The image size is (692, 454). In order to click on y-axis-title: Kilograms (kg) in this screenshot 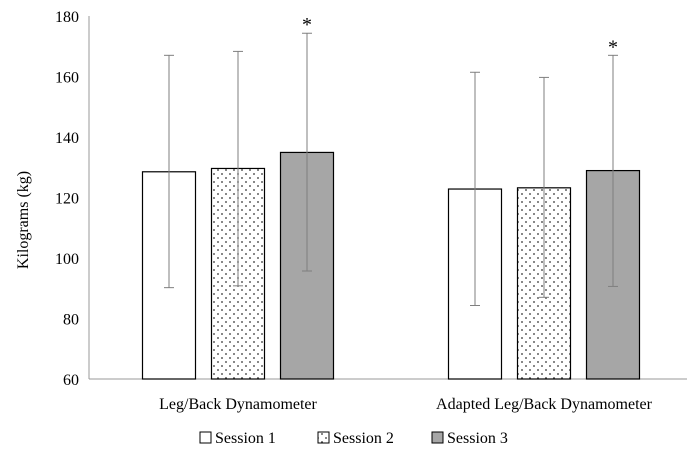, I will do `click(23, 220)`.